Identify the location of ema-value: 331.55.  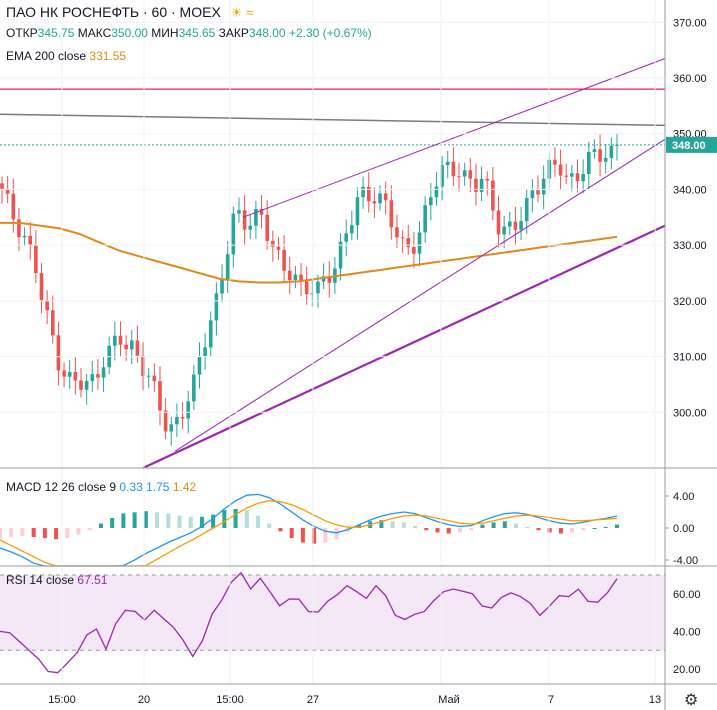
(108, 56).